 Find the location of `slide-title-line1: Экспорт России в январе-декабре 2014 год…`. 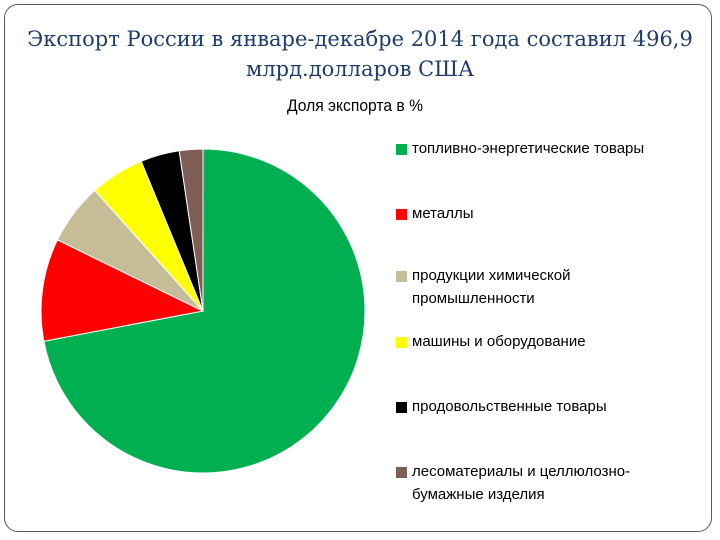

slide-title-line1: Экспорт России в январе-декабре 2014 год… is located at coordinates (360, 39).